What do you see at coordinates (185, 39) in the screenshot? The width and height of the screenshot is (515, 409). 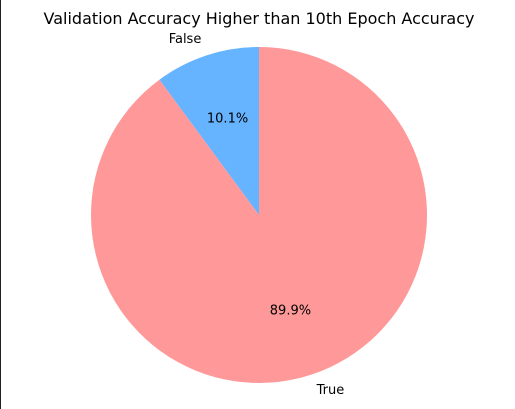 I see `slice-label-false: False` at bounding box center [185, 39].